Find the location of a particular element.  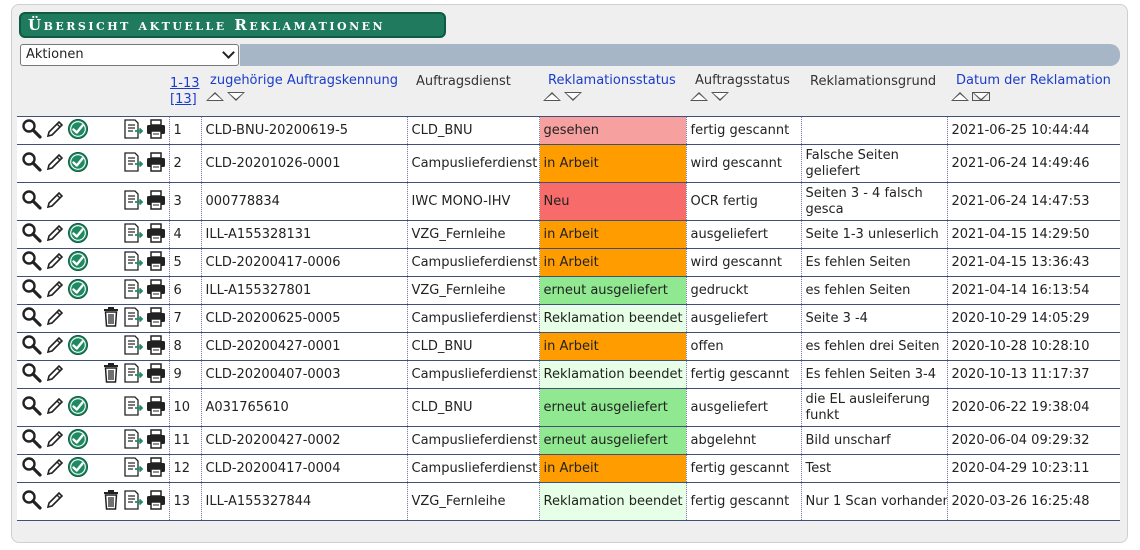

actions-select-value: Aktionen is located at coordinates (55, 54).